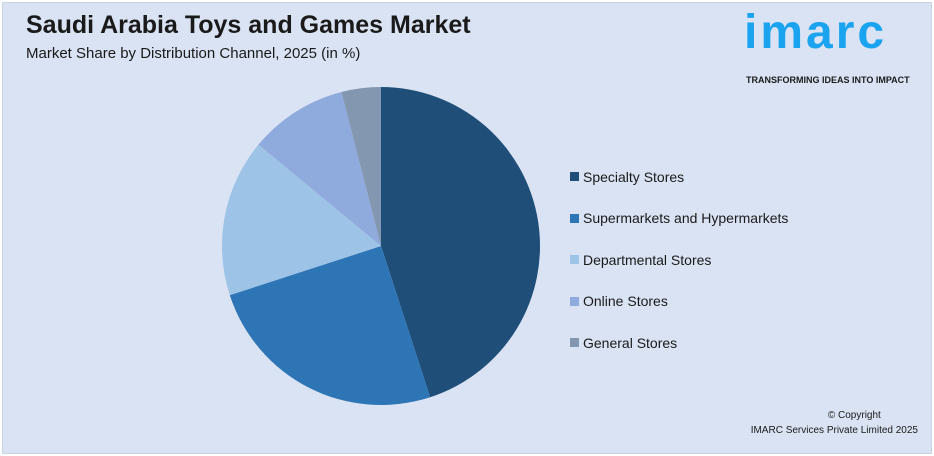 The width and height of the screenshot is (934, 456). What do you see at coordinates (647, 259) in the screenshot?
I see `legend-label: Departmental Stores` at bounding box center [647, 259].